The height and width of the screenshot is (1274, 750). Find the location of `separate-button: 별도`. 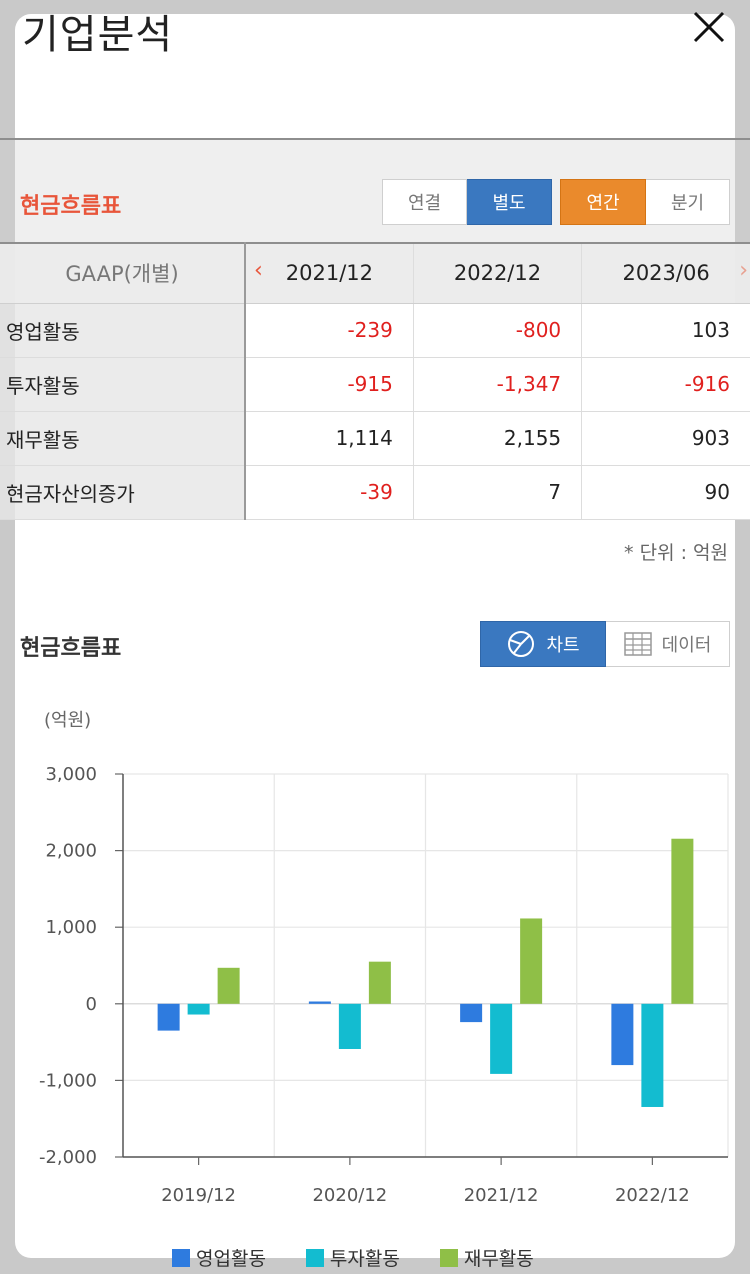

separate-button: 별도 is located at coordinates (509, 202).